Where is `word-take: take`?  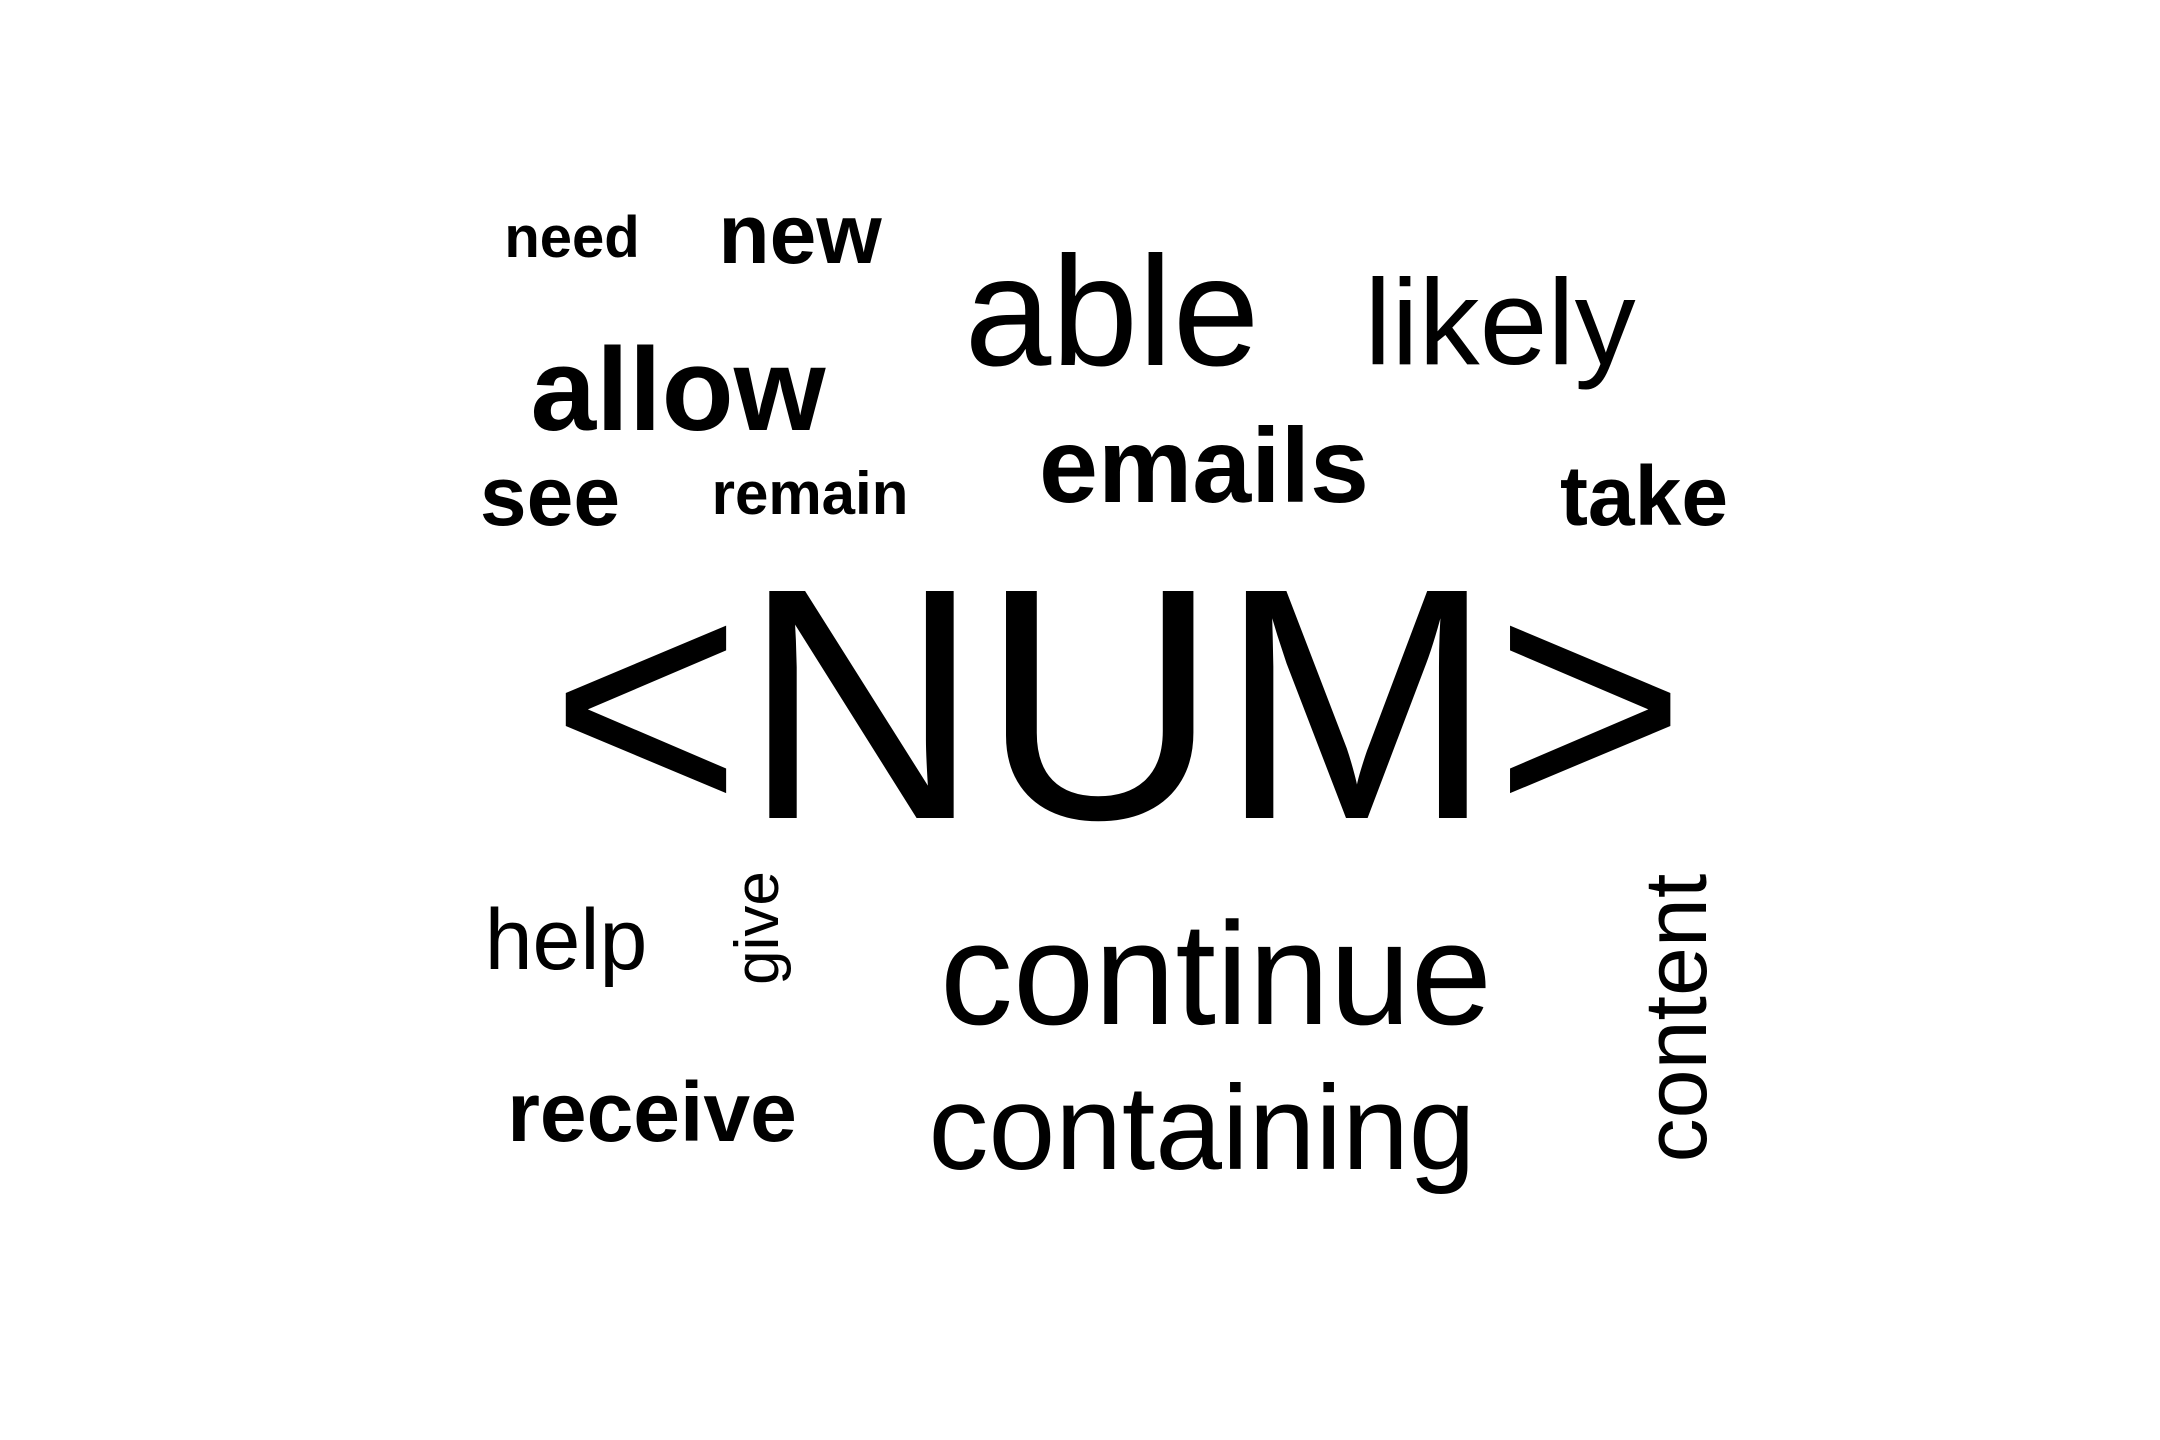
word-take: take is located at coordinates (1644, 496).